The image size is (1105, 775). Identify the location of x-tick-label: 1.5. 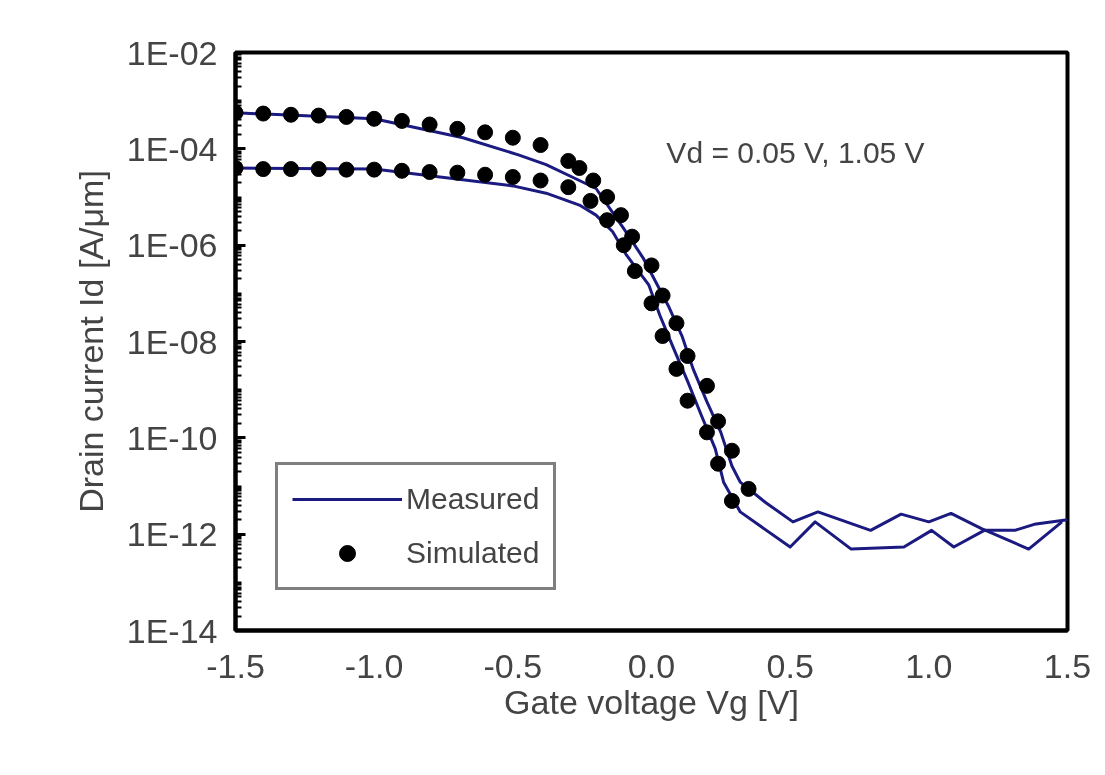
(1067, 665).